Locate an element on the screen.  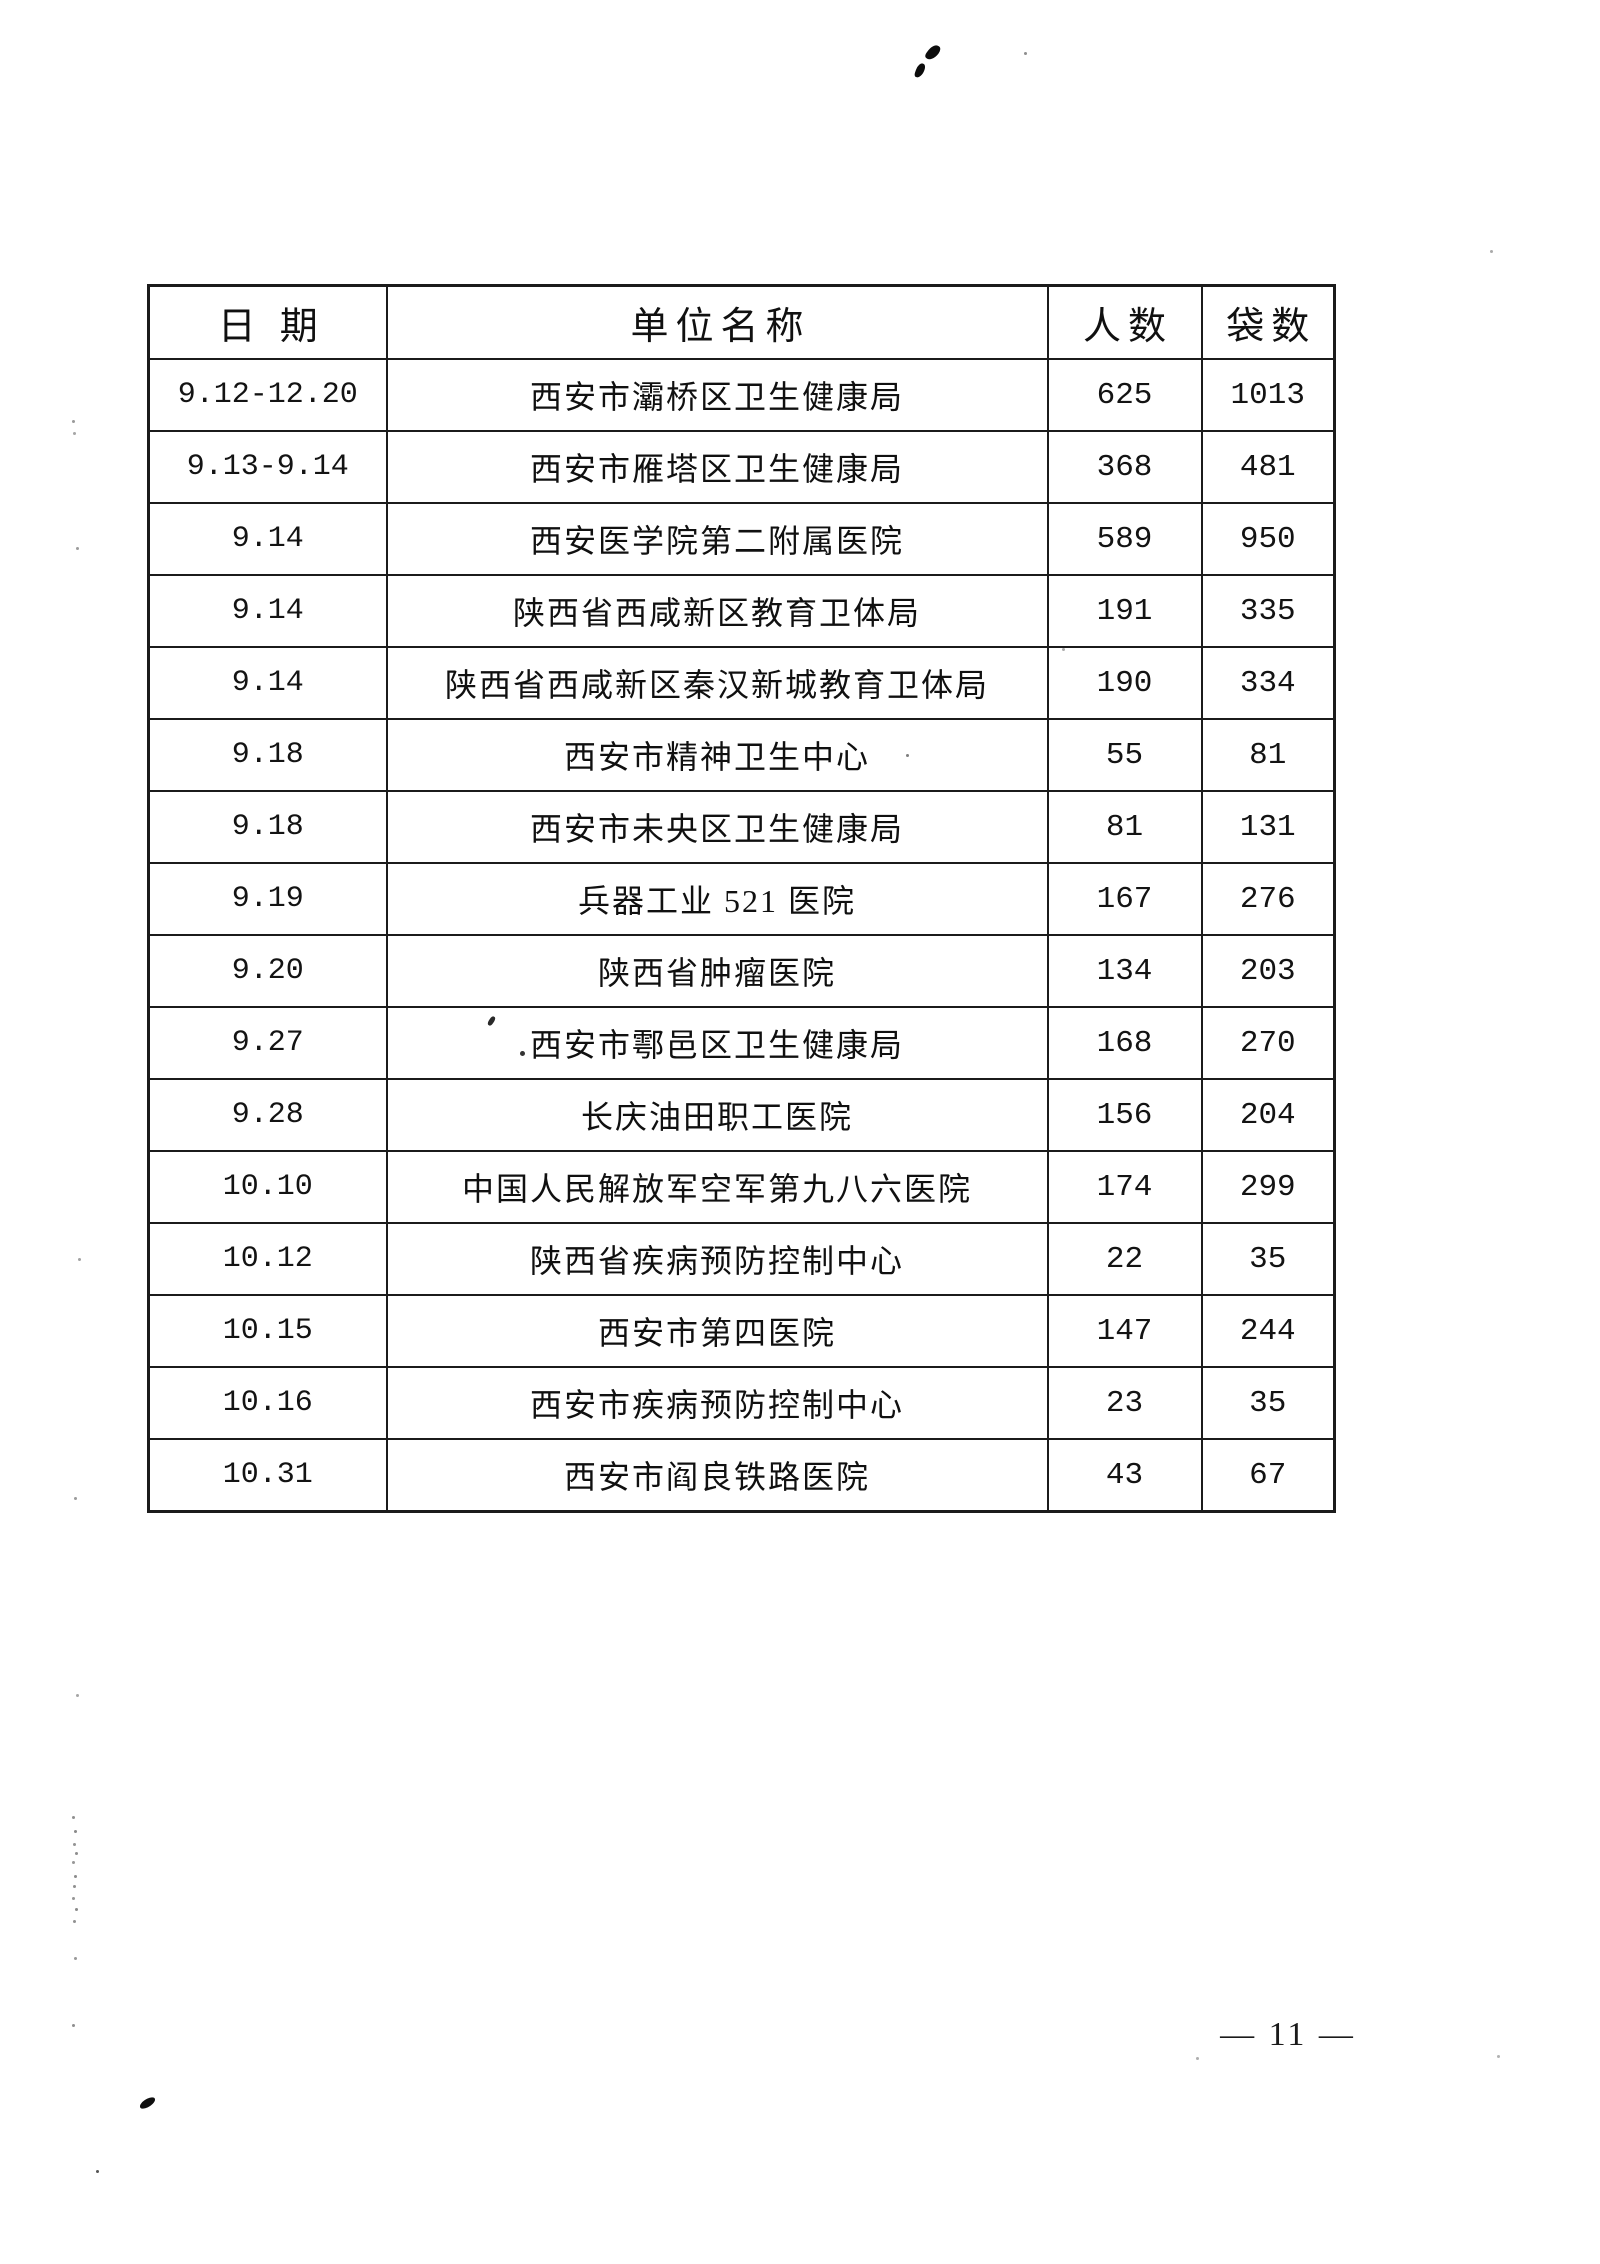
people-count-cell: 81 is located at coordinates (1124, 827).